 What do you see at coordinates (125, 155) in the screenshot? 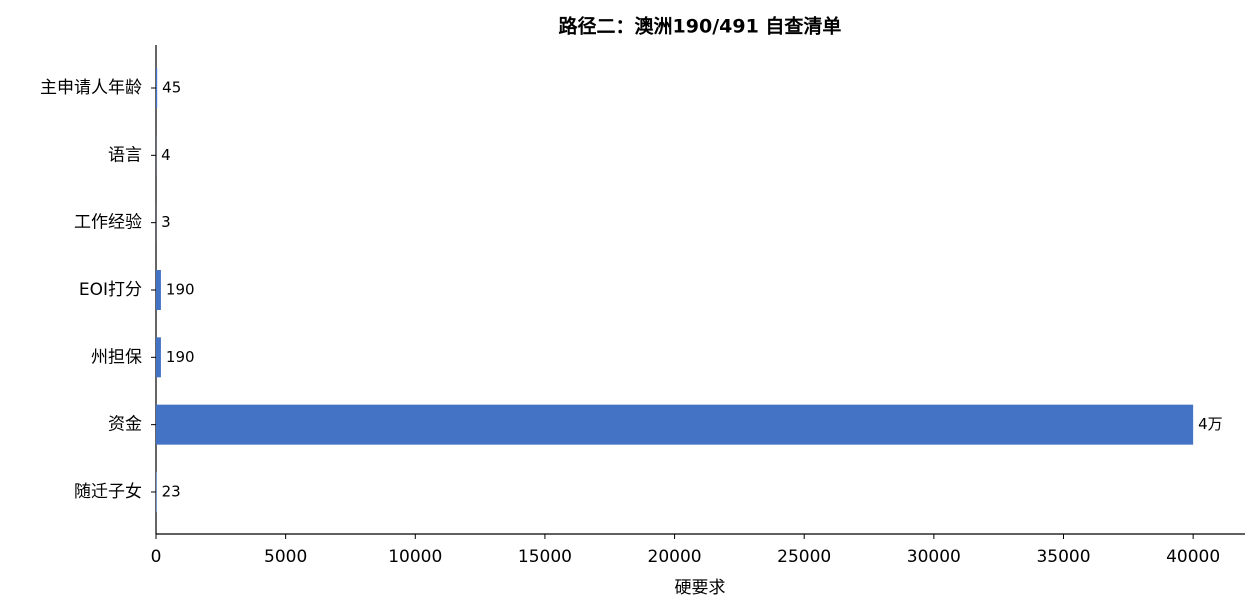
I see `y-tick-label: 语言` at bounding box center [125, 155].